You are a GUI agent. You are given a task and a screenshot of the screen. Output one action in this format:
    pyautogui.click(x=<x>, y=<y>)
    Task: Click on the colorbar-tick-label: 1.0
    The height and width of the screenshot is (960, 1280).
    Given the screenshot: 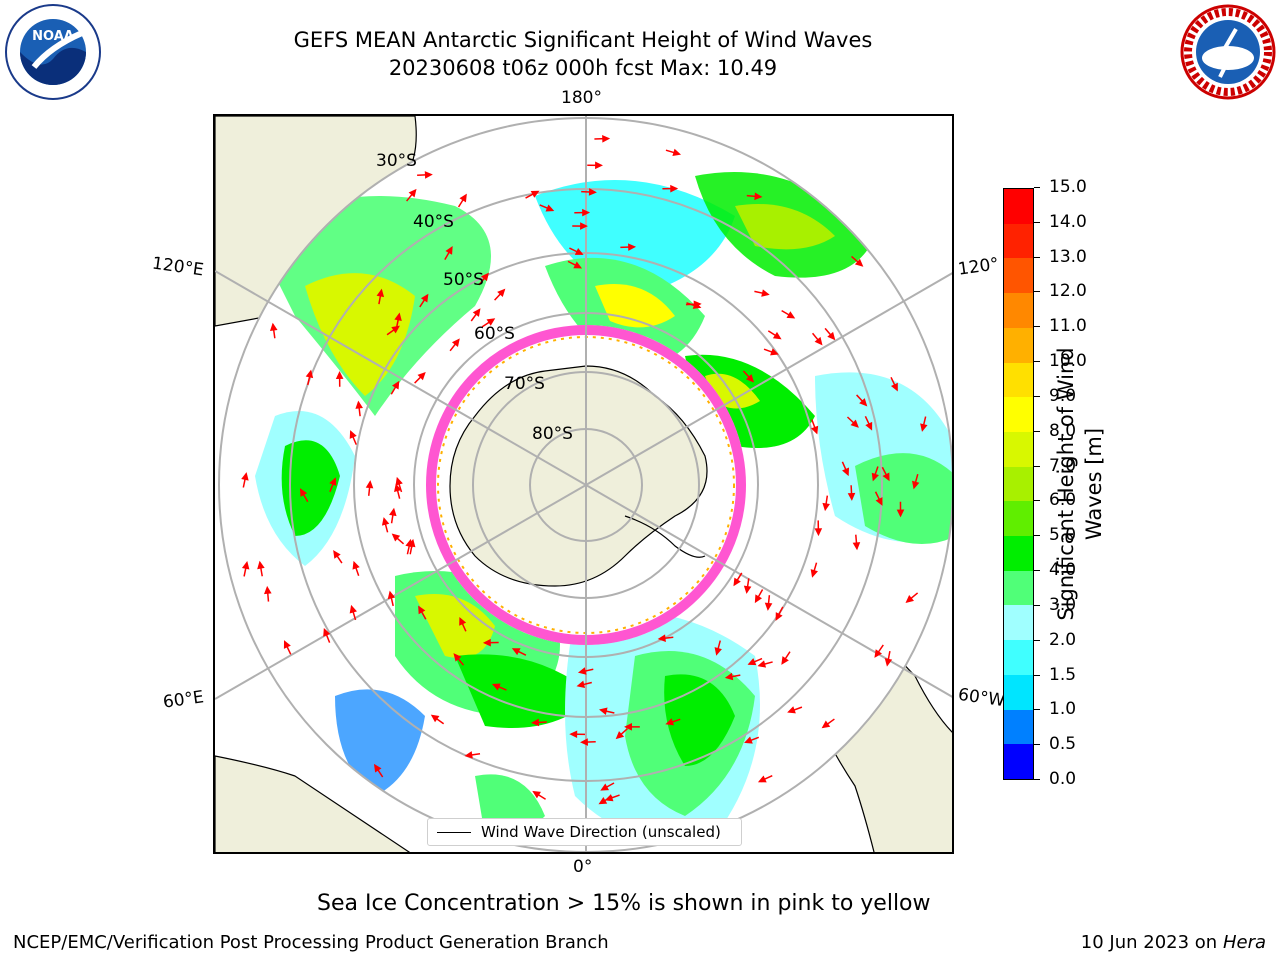 What is the action you would take?
    pyautogui.click(x=1063, y=709)
    